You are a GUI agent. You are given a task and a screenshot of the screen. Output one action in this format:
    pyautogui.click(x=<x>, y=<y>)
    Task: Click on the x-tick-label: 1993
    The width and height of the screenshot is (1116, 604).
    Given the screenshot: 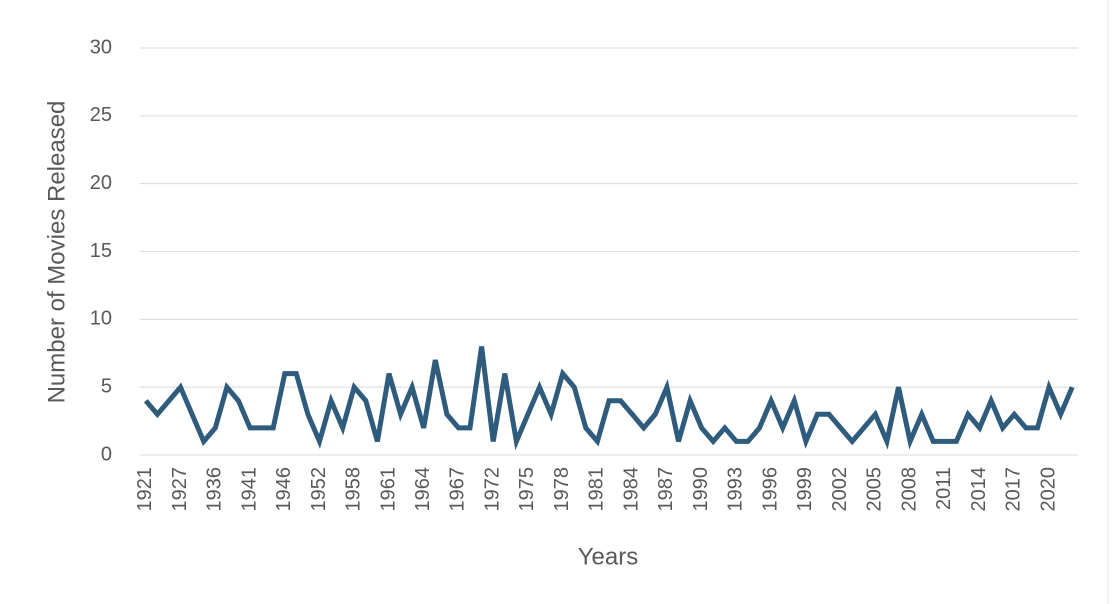 What is the action you would take?
    pyautogui.click(x=736, y=489)
    